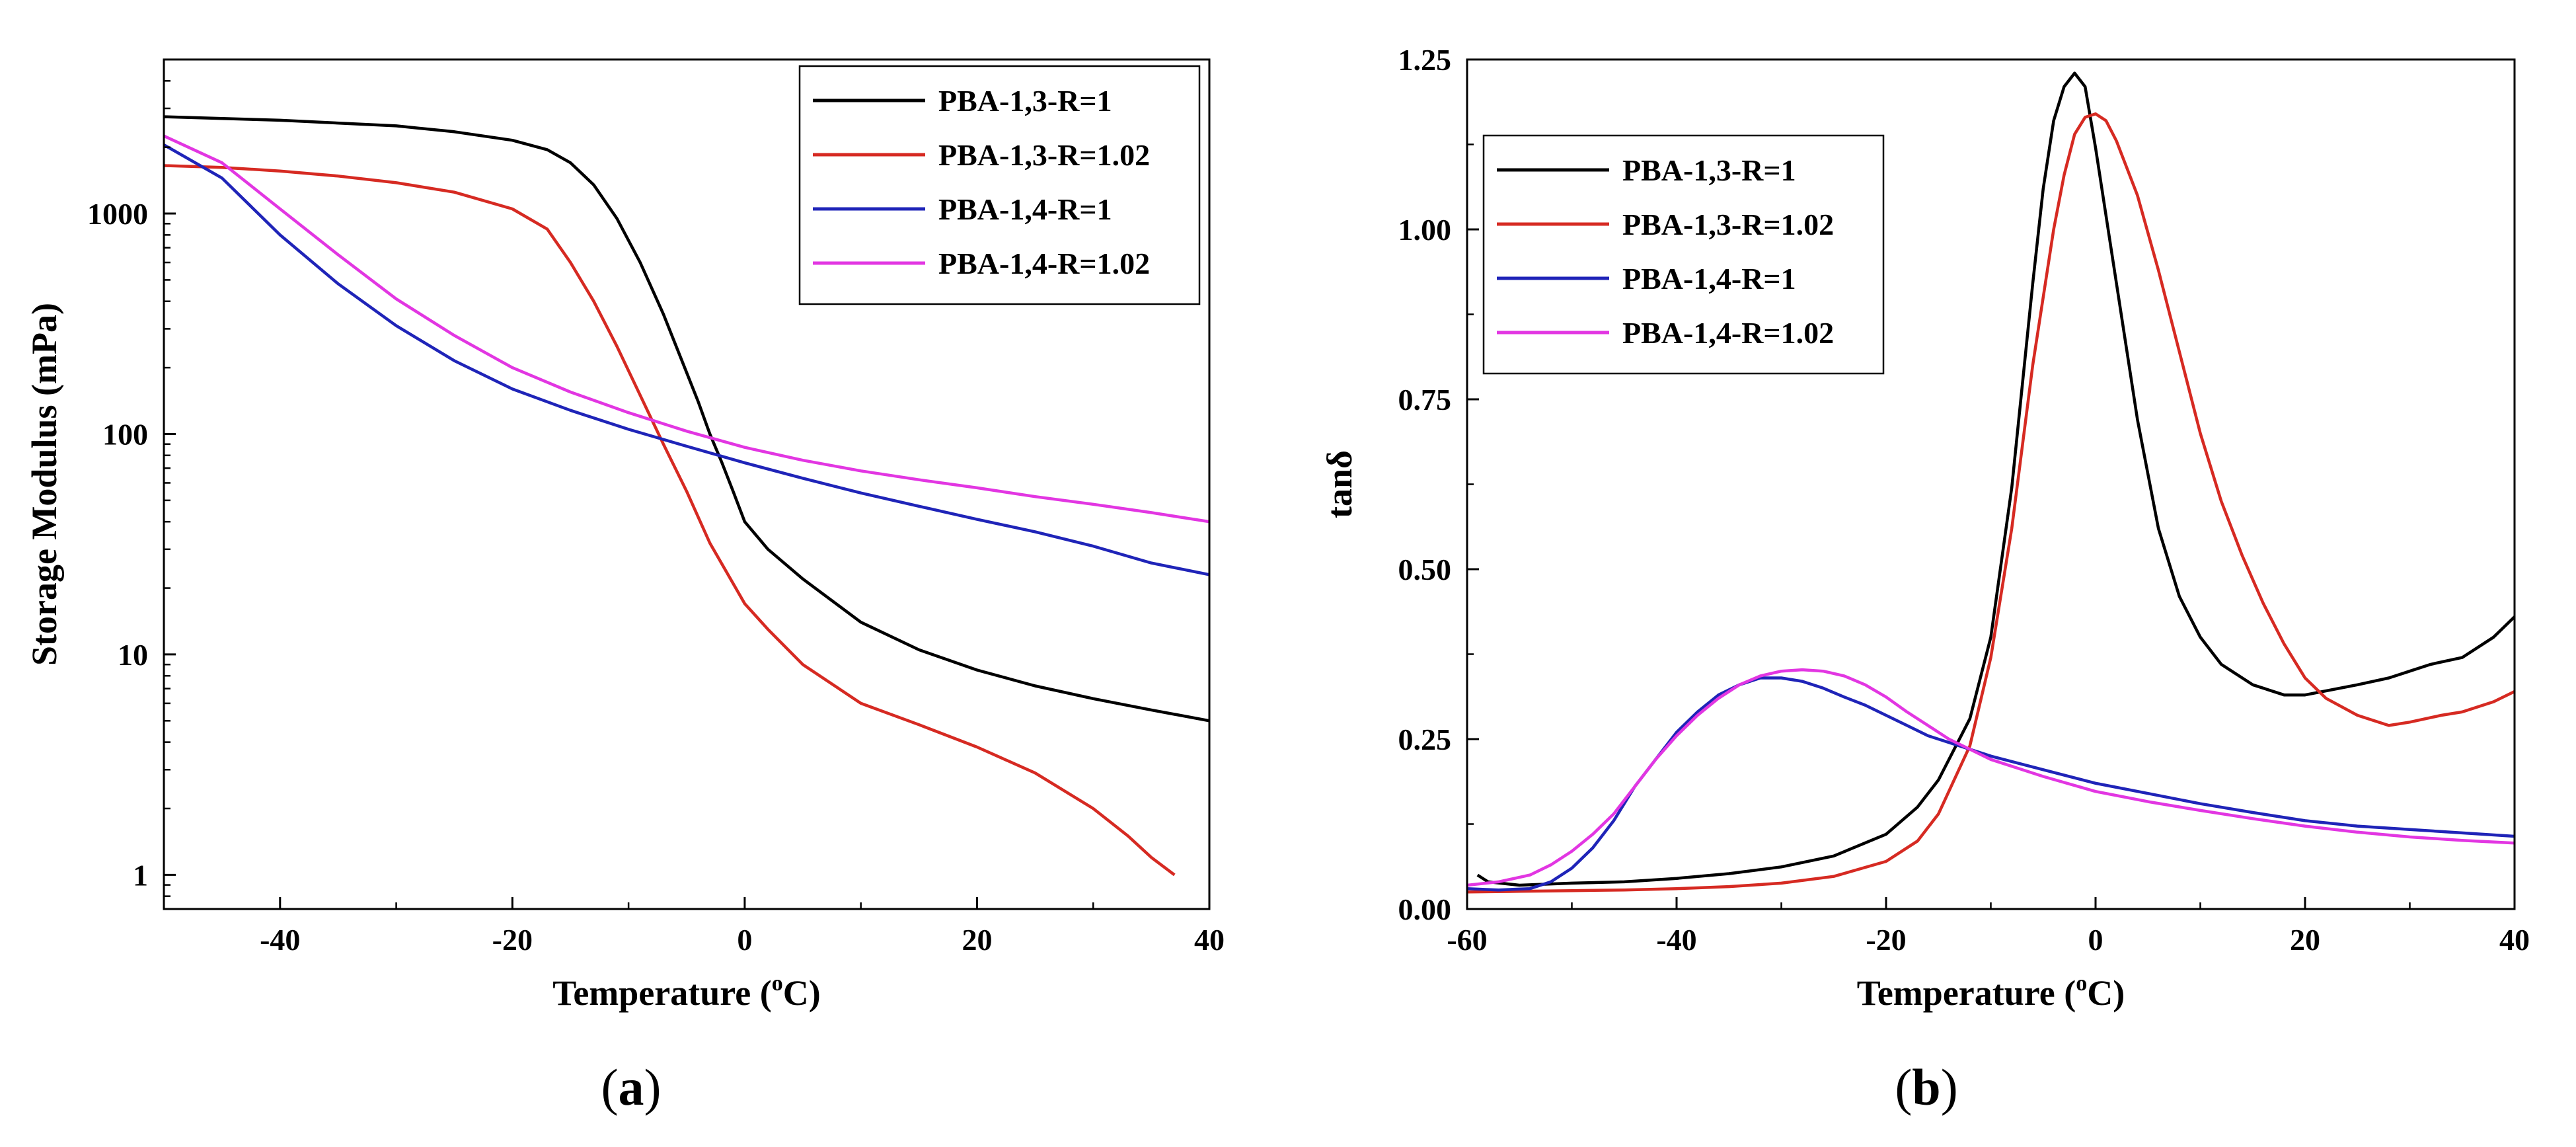 The image size is (2576, 1147). I want to click on x-tick-label-b-4: 20, so click(2305, 940).